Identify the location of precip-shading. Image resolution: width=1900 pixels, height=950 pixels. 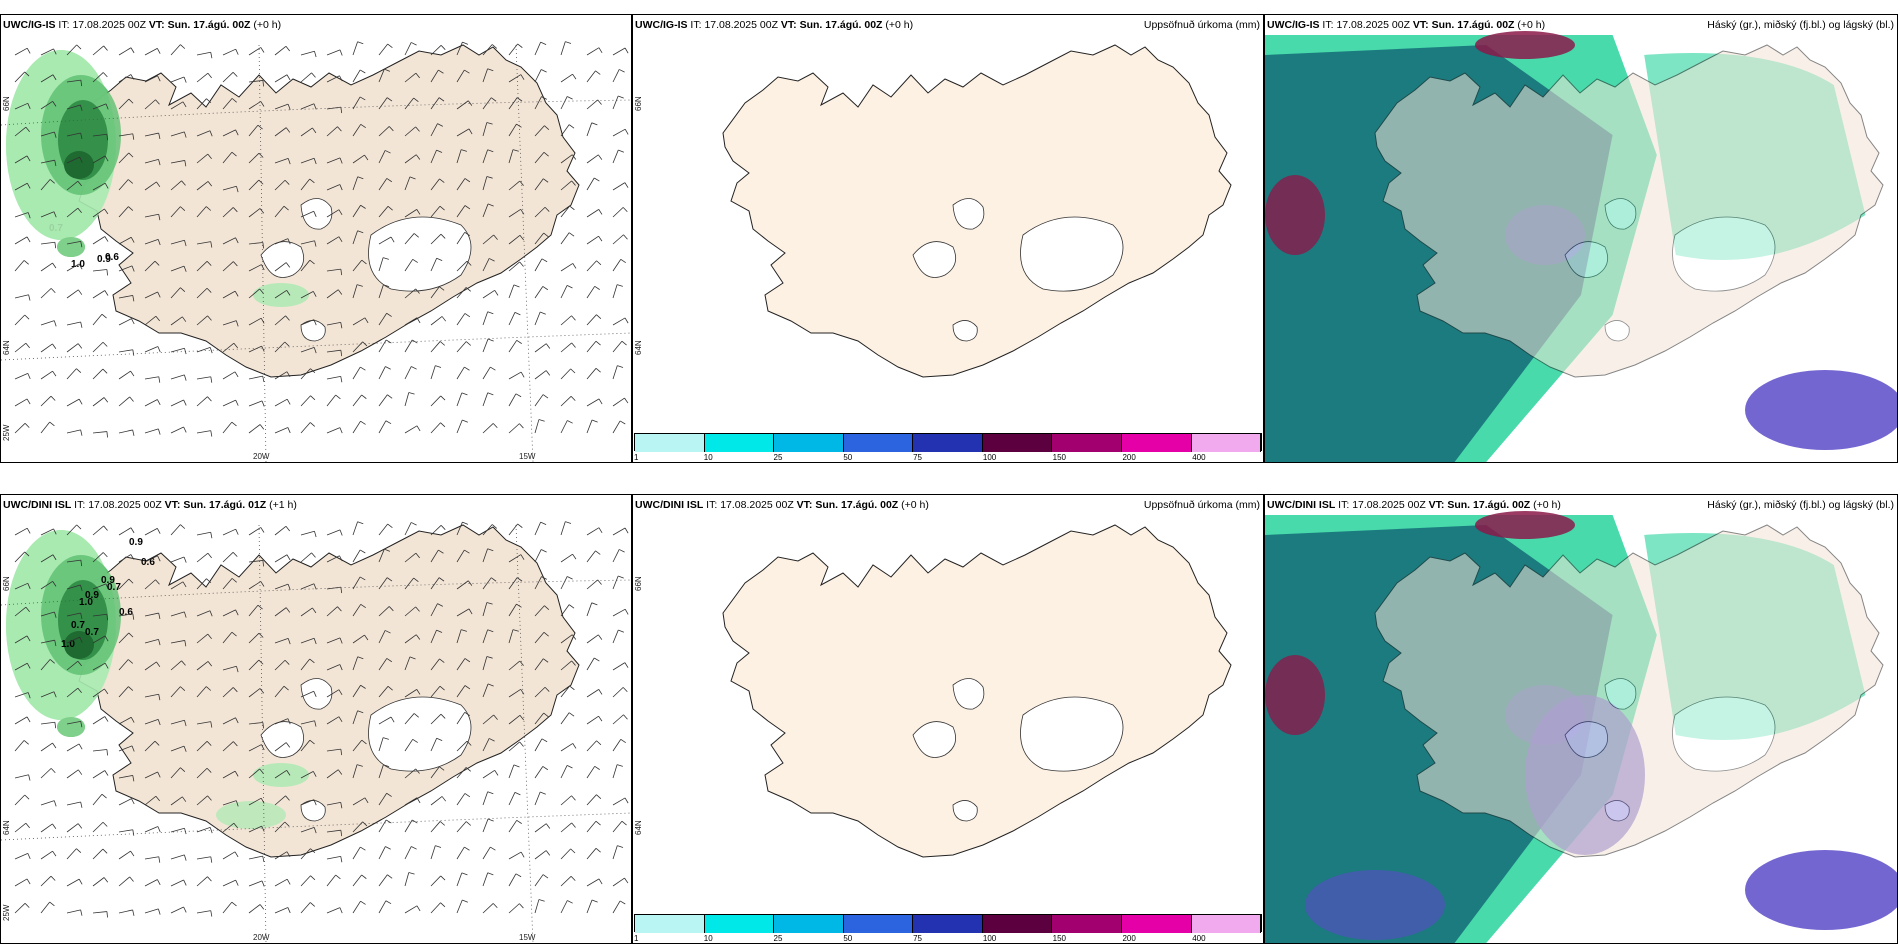
(157, 178).